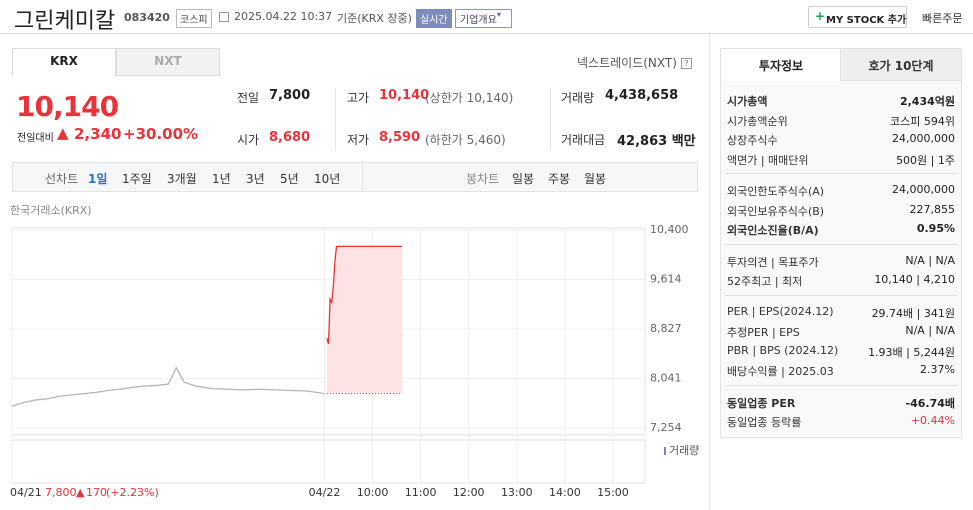 The height and width of the screenshot is (510, 973). What do you see at coordinates (499, 14) in the screenshot?
I see `dropdown-arrow: ▾` at bounding box center [499, 14].